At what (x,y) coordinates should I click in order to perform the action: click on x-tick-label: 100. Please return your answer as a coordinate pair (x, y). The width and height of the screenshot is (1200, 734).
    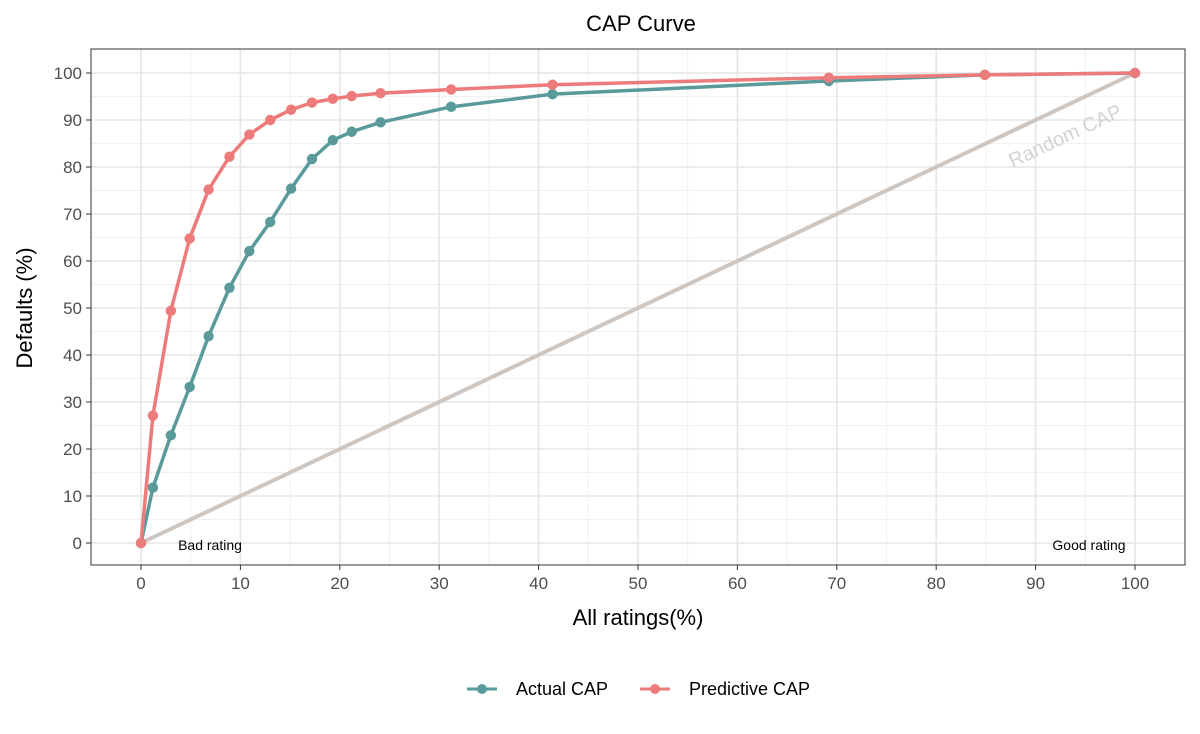
    Looking at the image, I should click on (1135, 583).